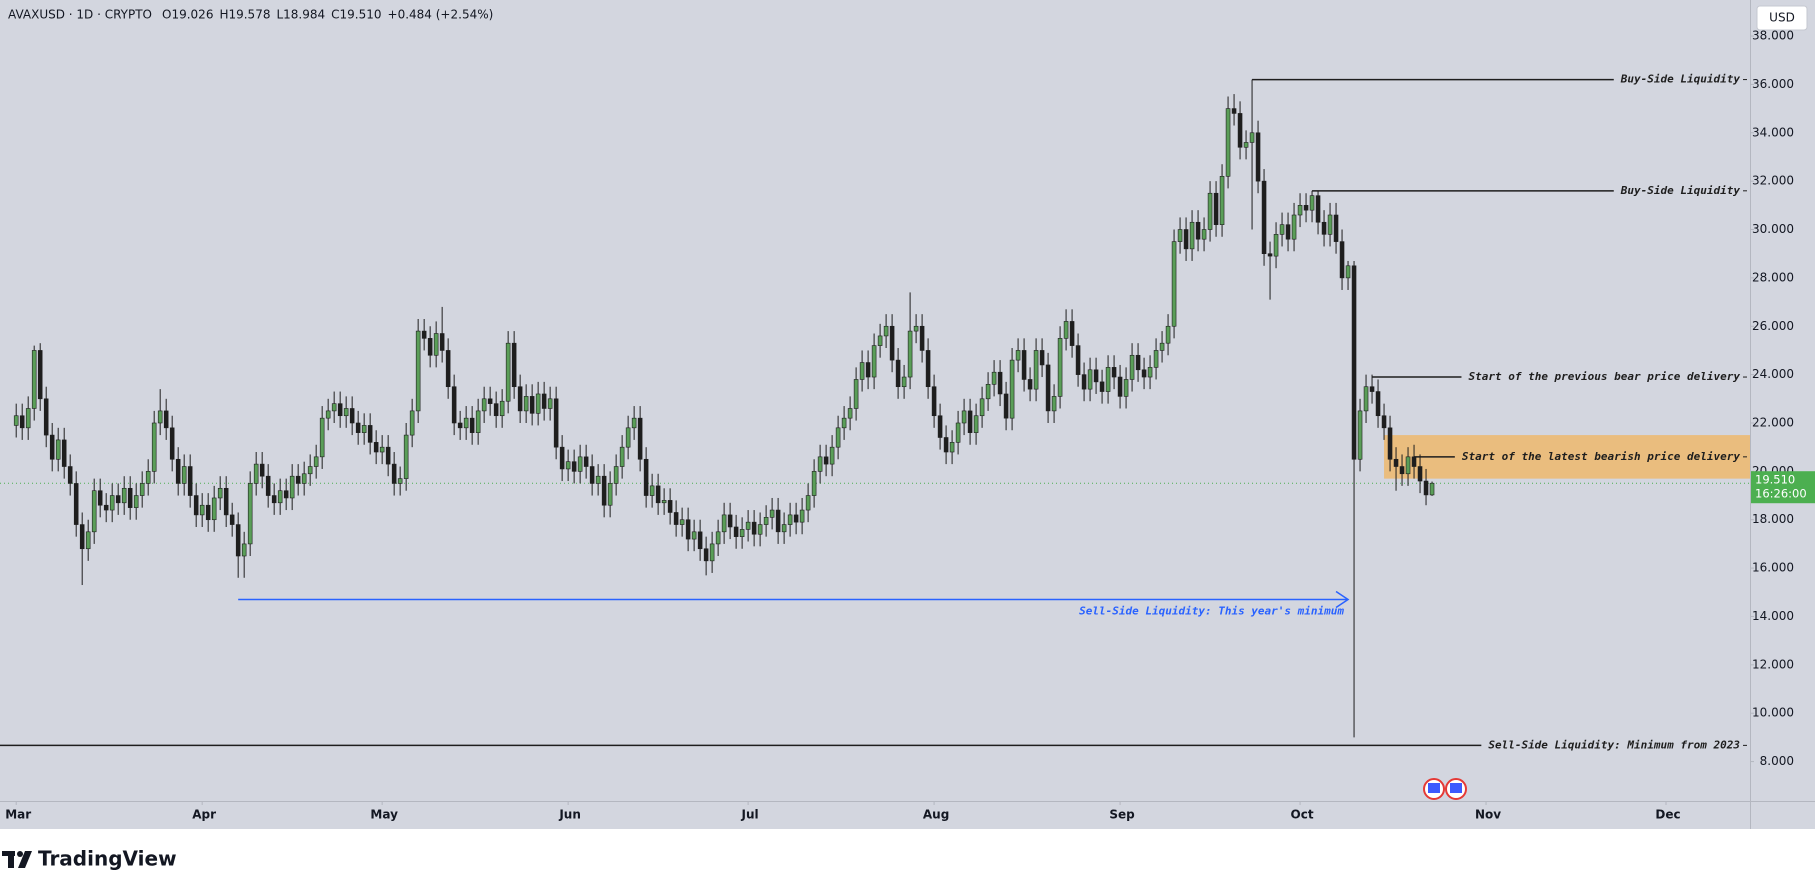  I want to click on last-price-tag, so click(1783, 487).